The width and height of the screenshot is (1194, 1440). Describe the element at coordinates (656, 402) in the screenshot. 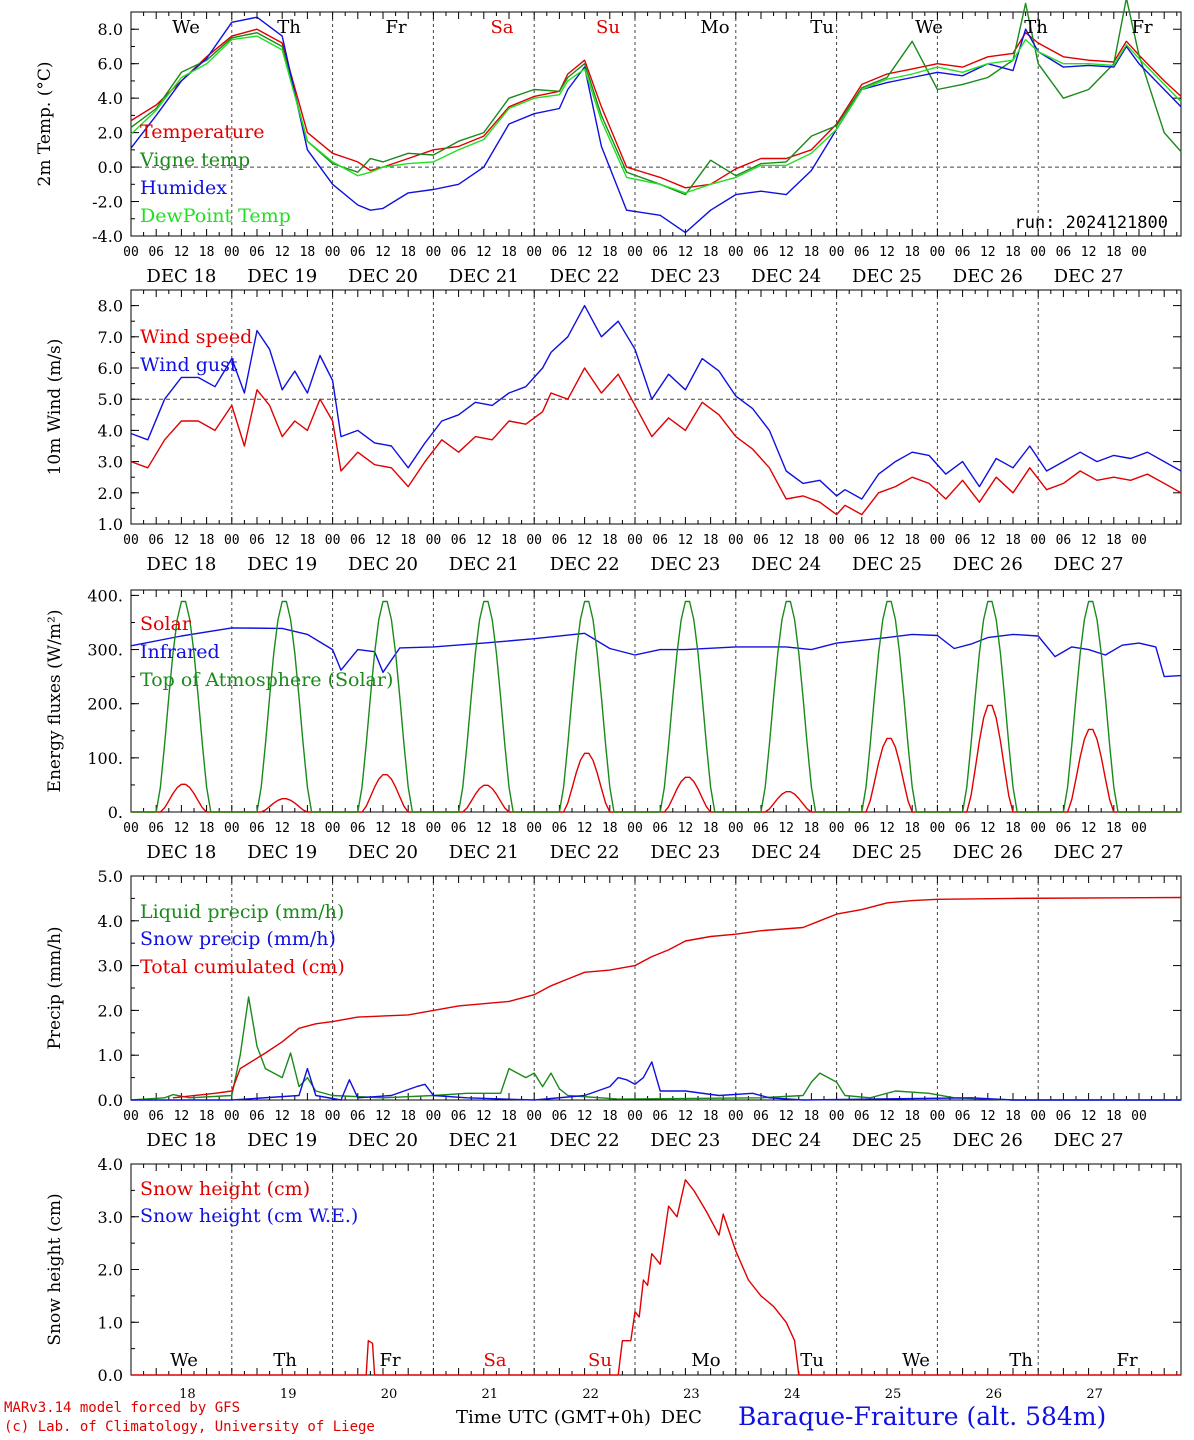

I see `series-wind-gust` at that location.